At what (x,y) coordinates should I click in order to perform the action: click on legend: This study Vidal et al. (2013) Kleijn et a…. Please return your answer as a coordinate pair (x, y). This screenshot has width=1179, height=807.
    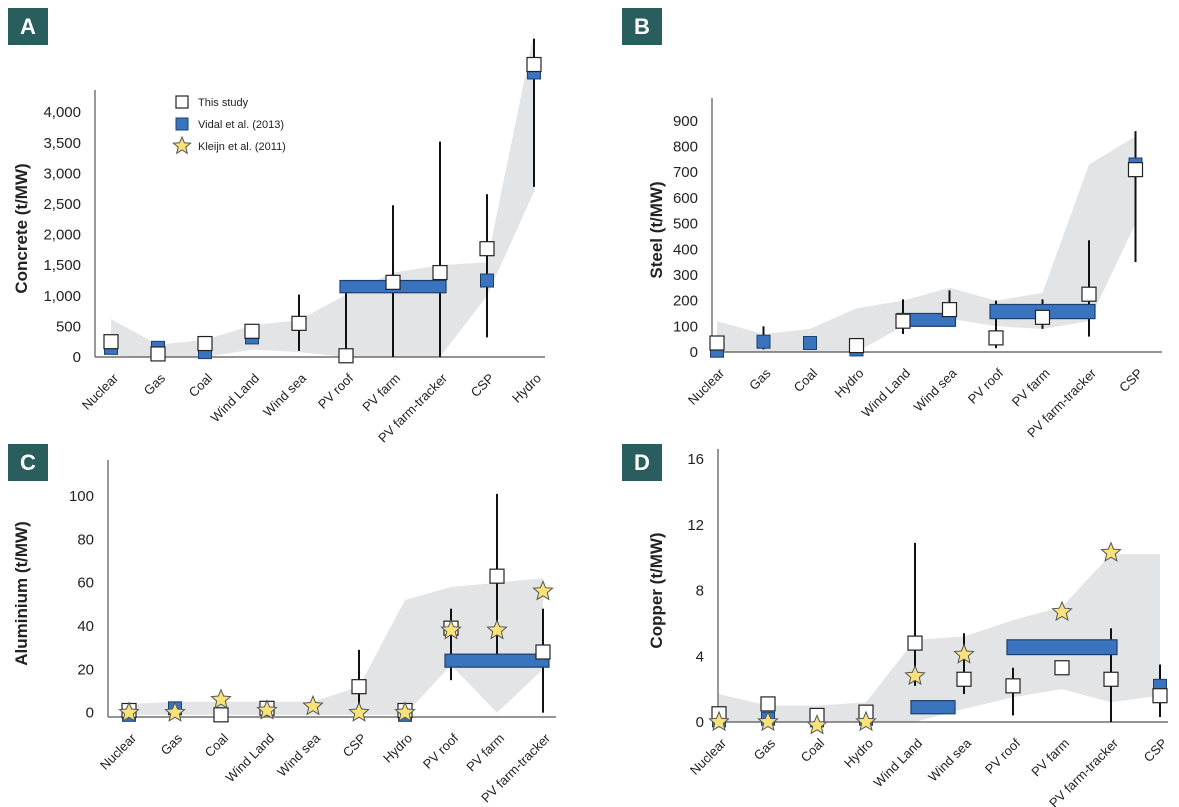
    Looking at the image, I should click on (229, 125).